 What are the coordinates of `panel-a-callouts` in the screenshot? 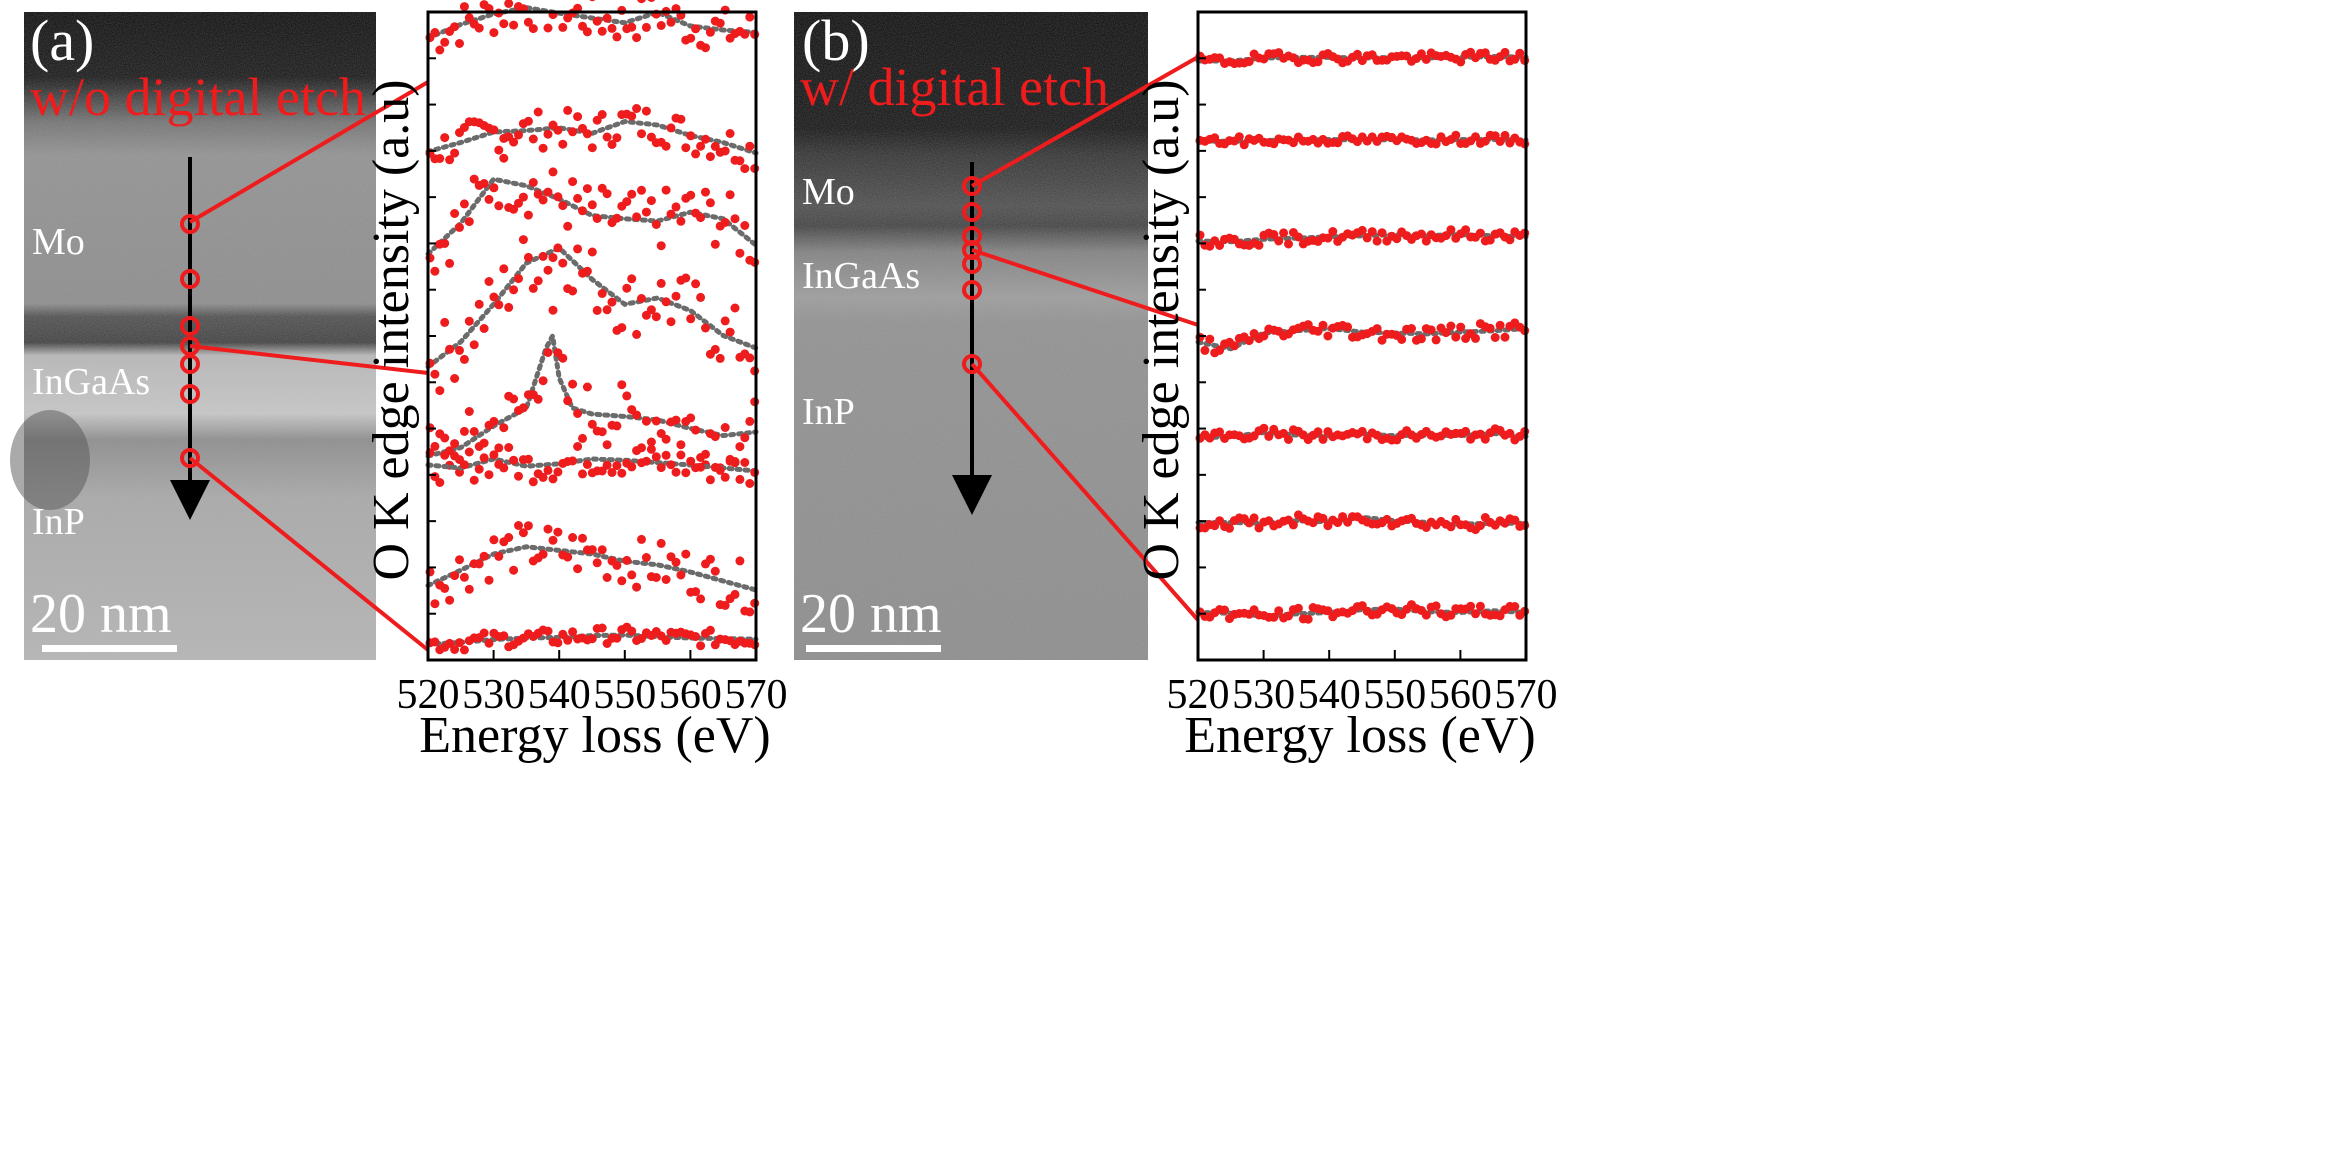 It's located at (309, 366).